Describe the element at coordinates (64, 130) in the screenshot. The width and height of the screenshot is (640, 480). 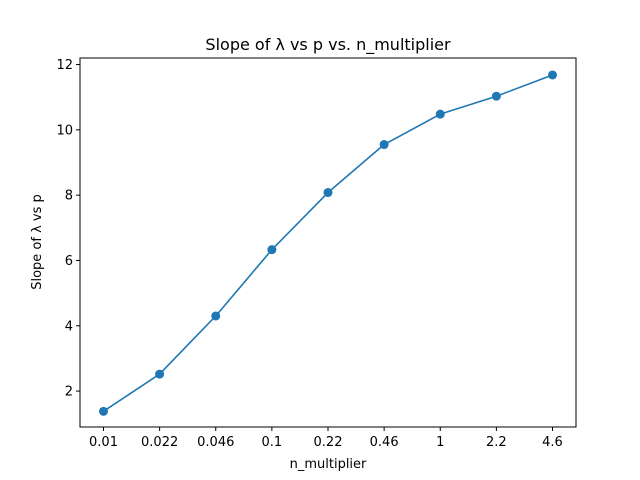
I see `y-tick-label: 10` at that location.